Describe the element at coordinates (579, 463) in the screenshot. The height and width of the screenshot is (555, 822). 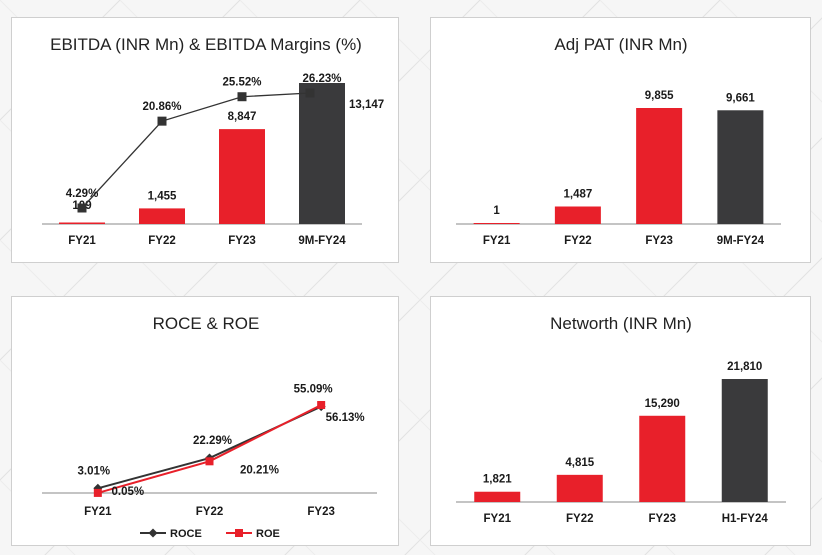
I see `data-label: 4,815` at that location.